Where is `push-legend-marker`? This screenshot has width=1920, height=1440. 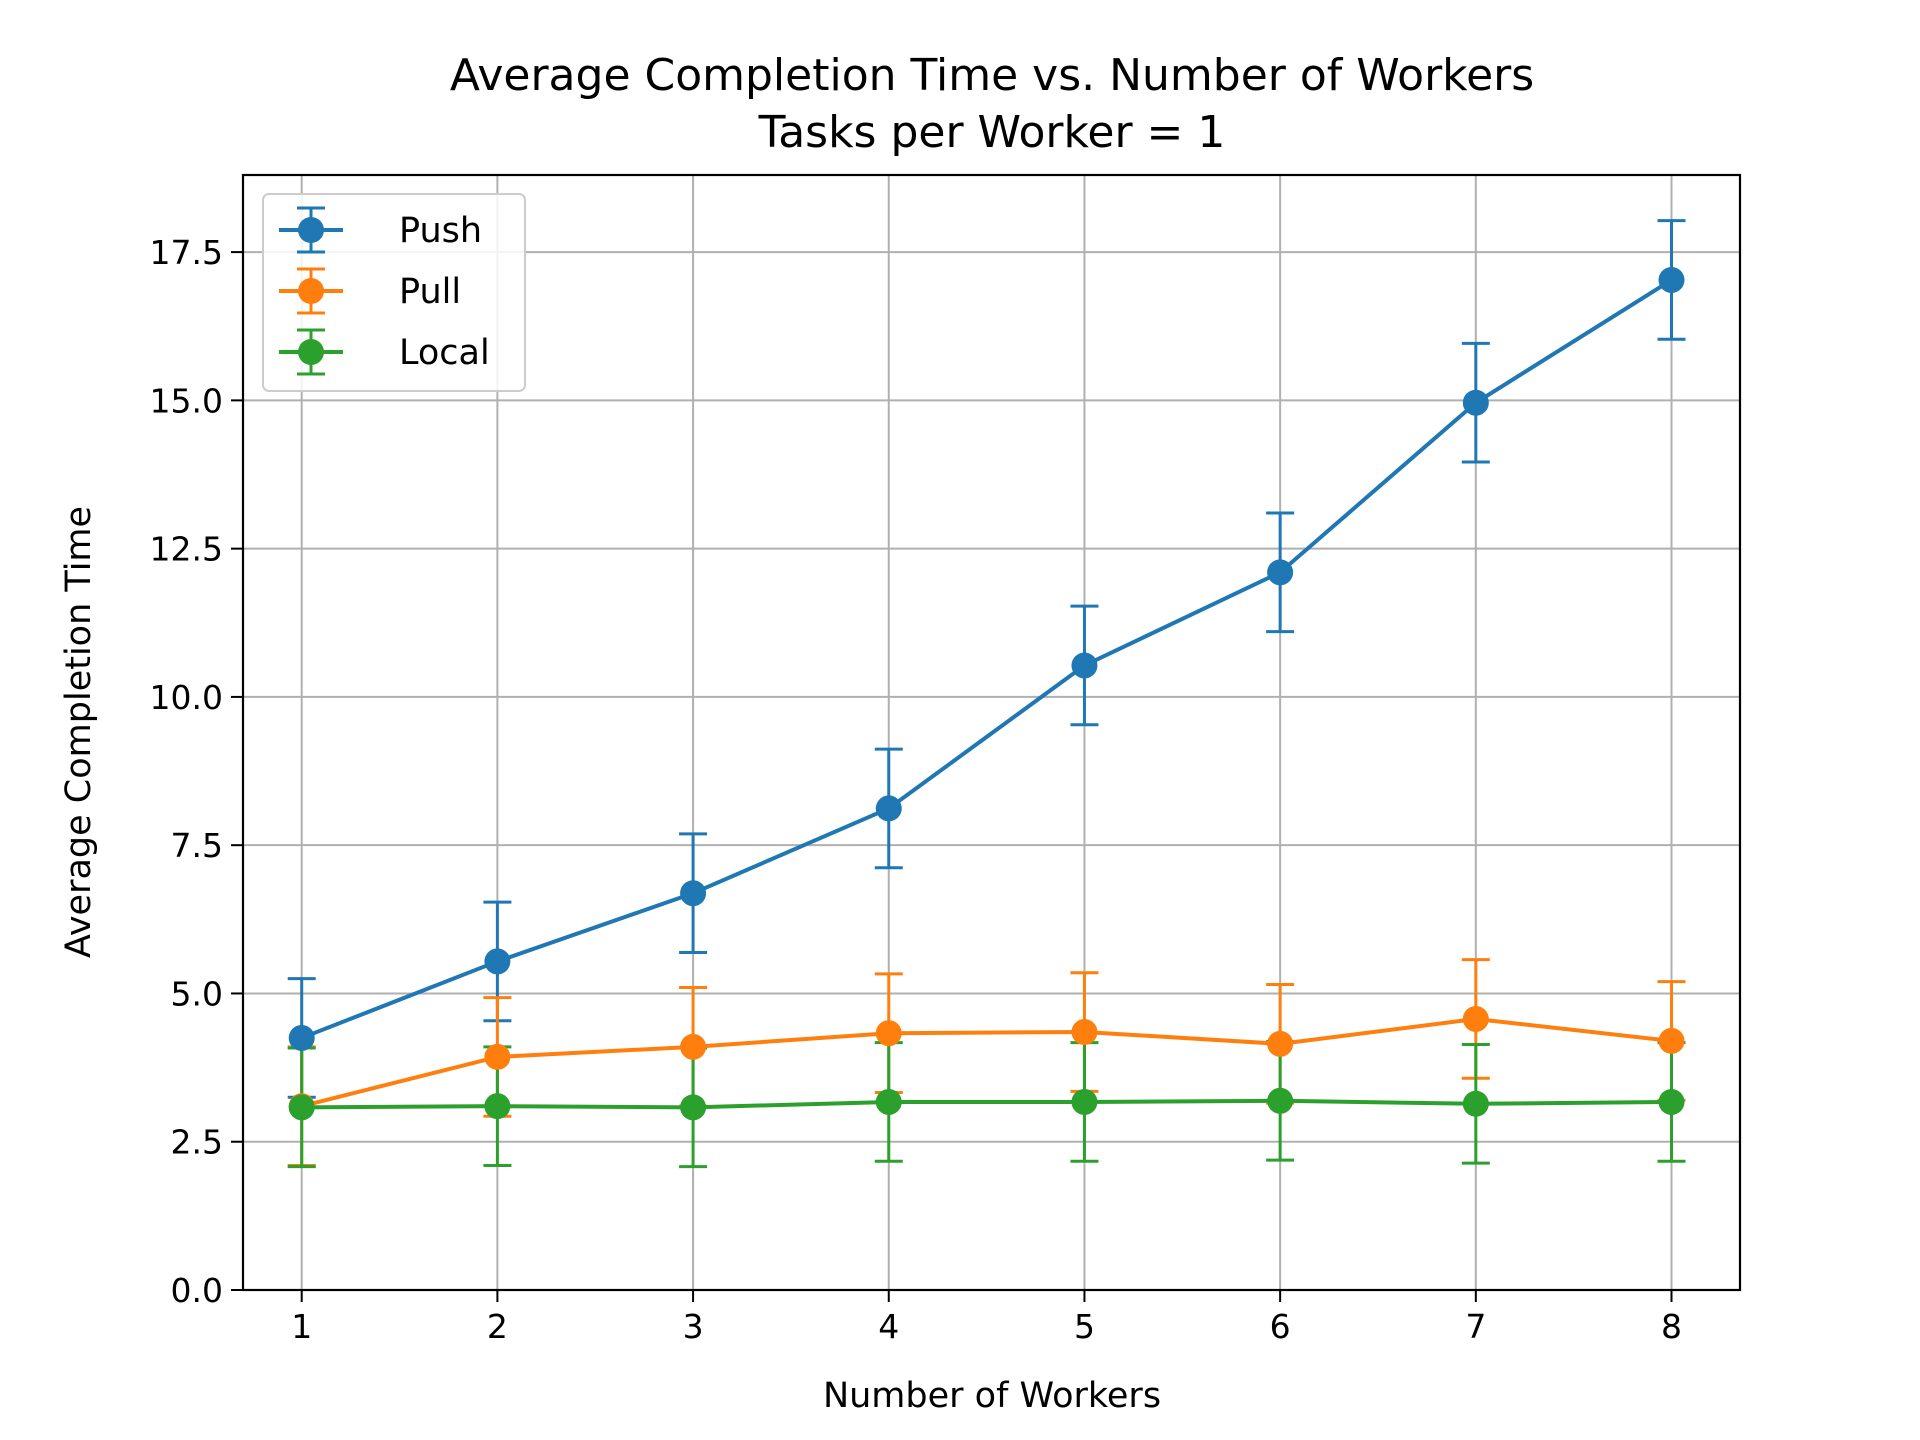 push-legend-marker is located at coordinates (311, 230).